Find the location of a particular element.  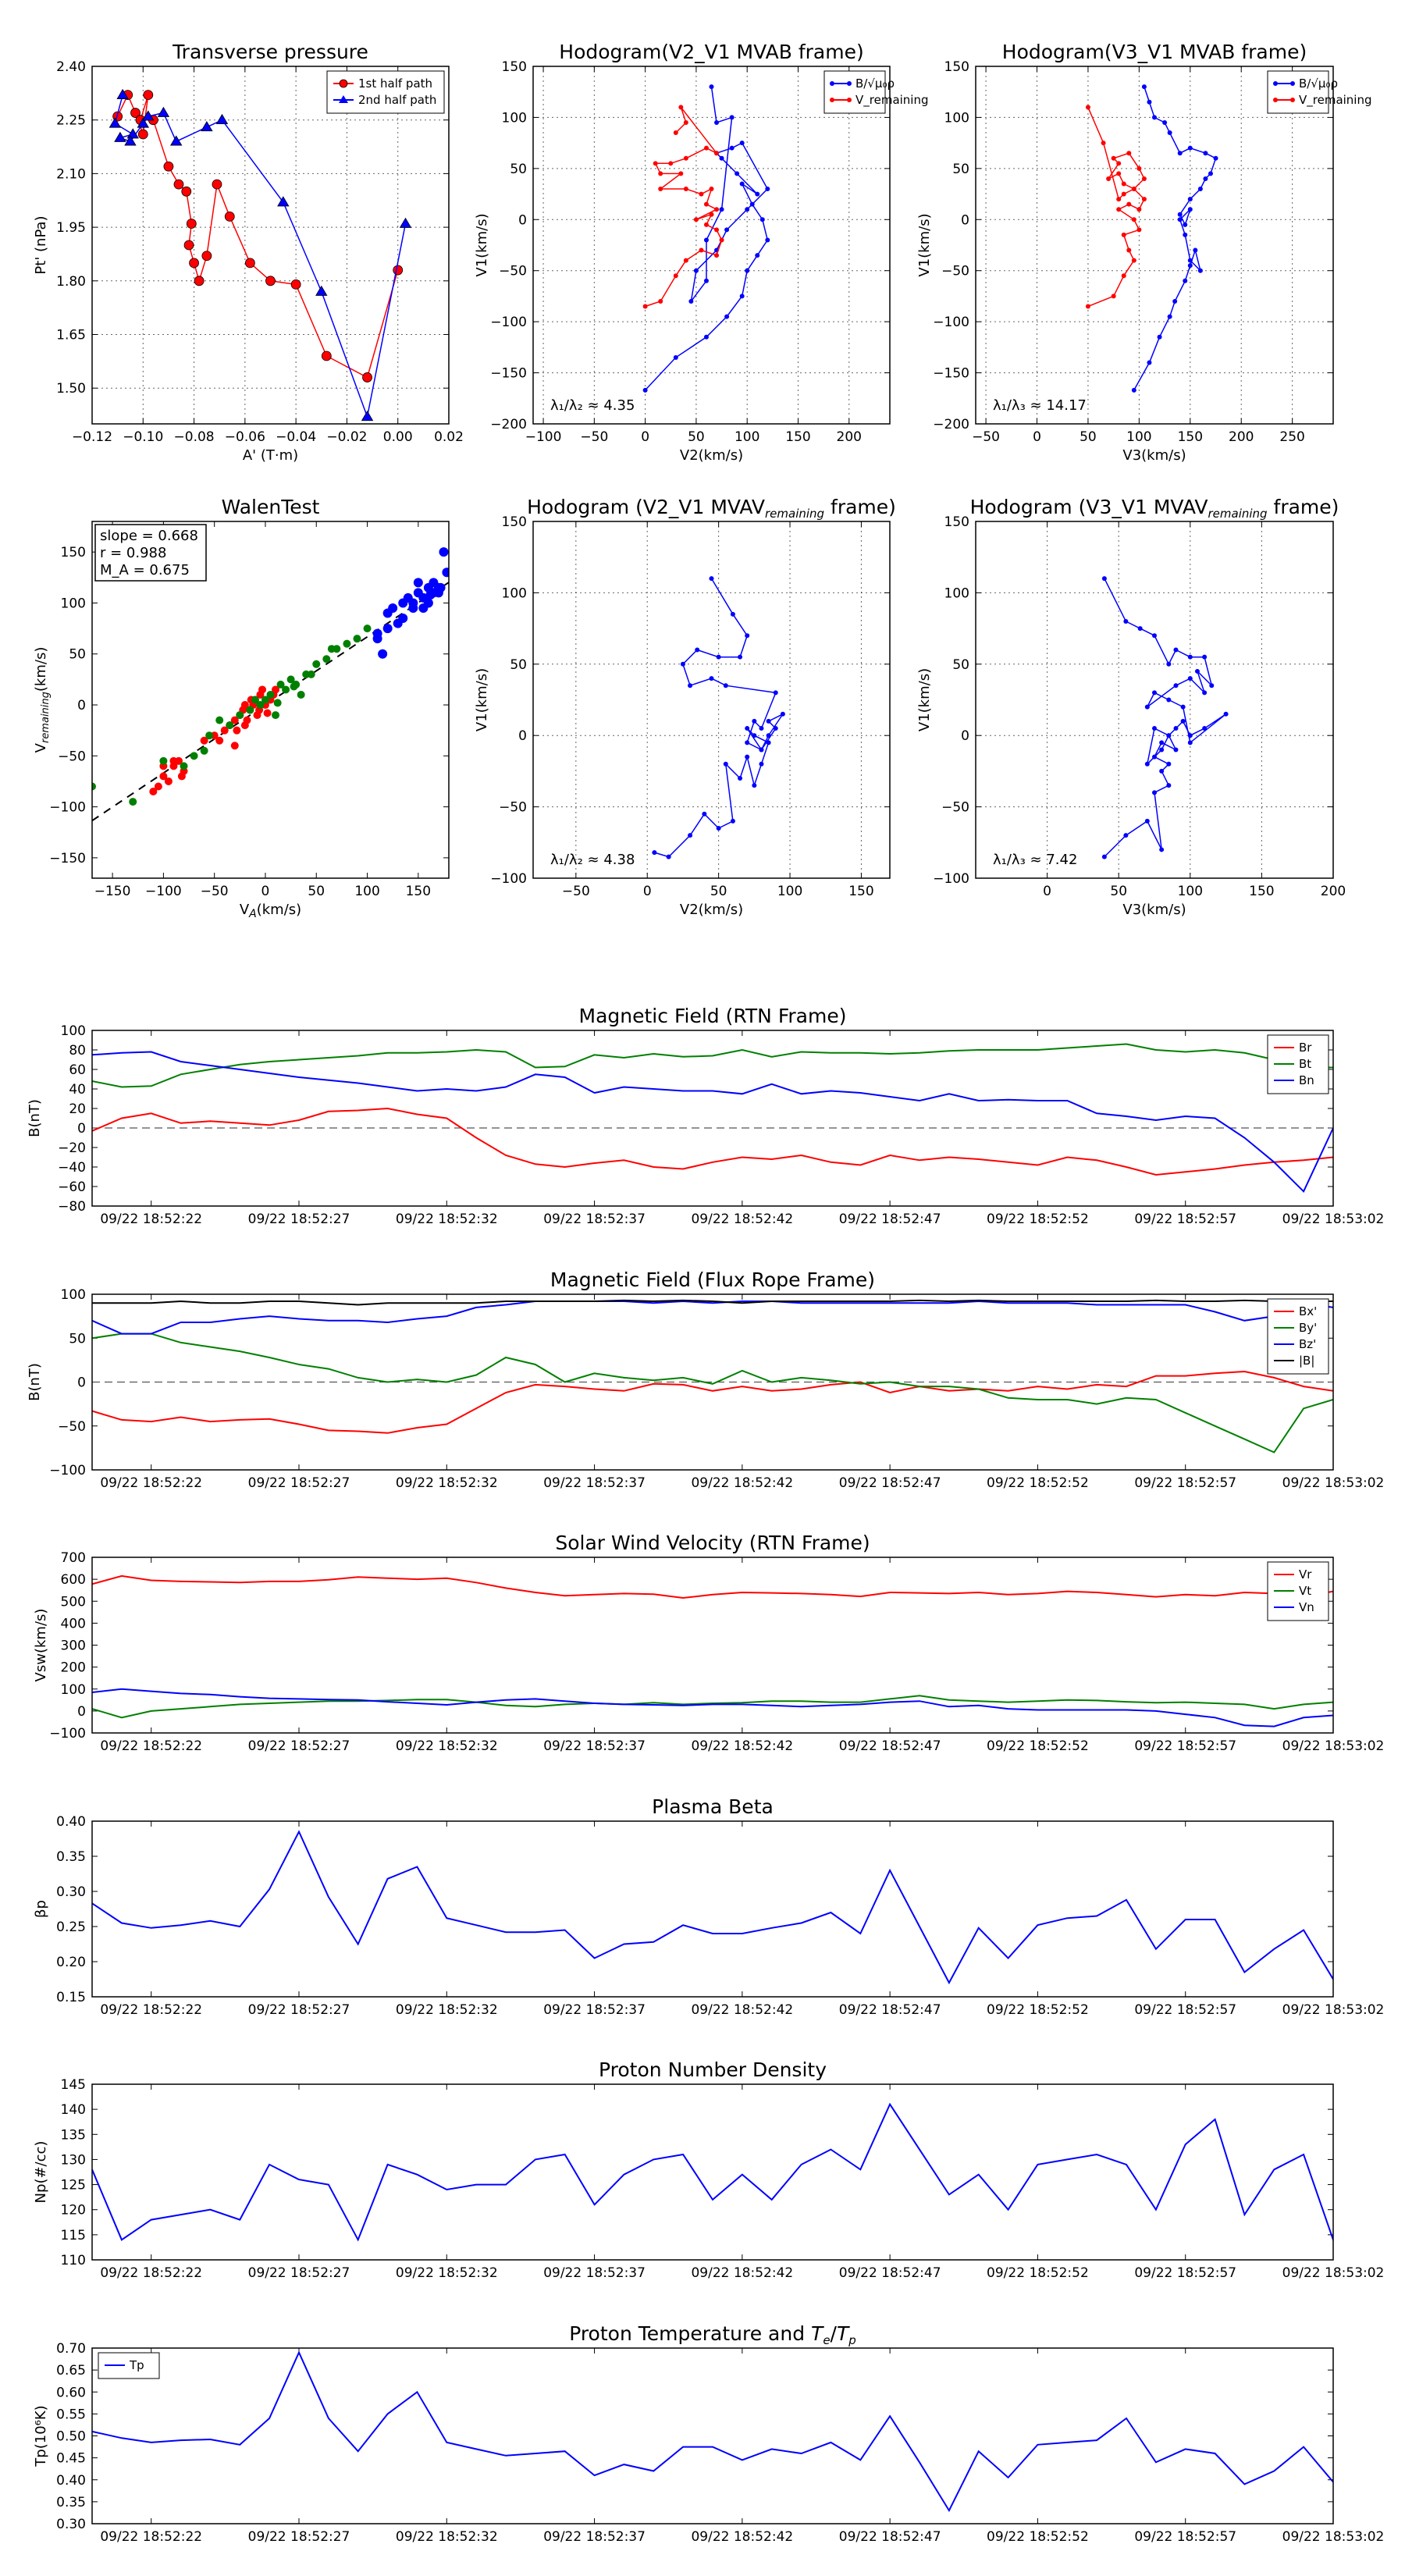

info-box-line: slope = 0.668 is located at coordinates (149, 536).